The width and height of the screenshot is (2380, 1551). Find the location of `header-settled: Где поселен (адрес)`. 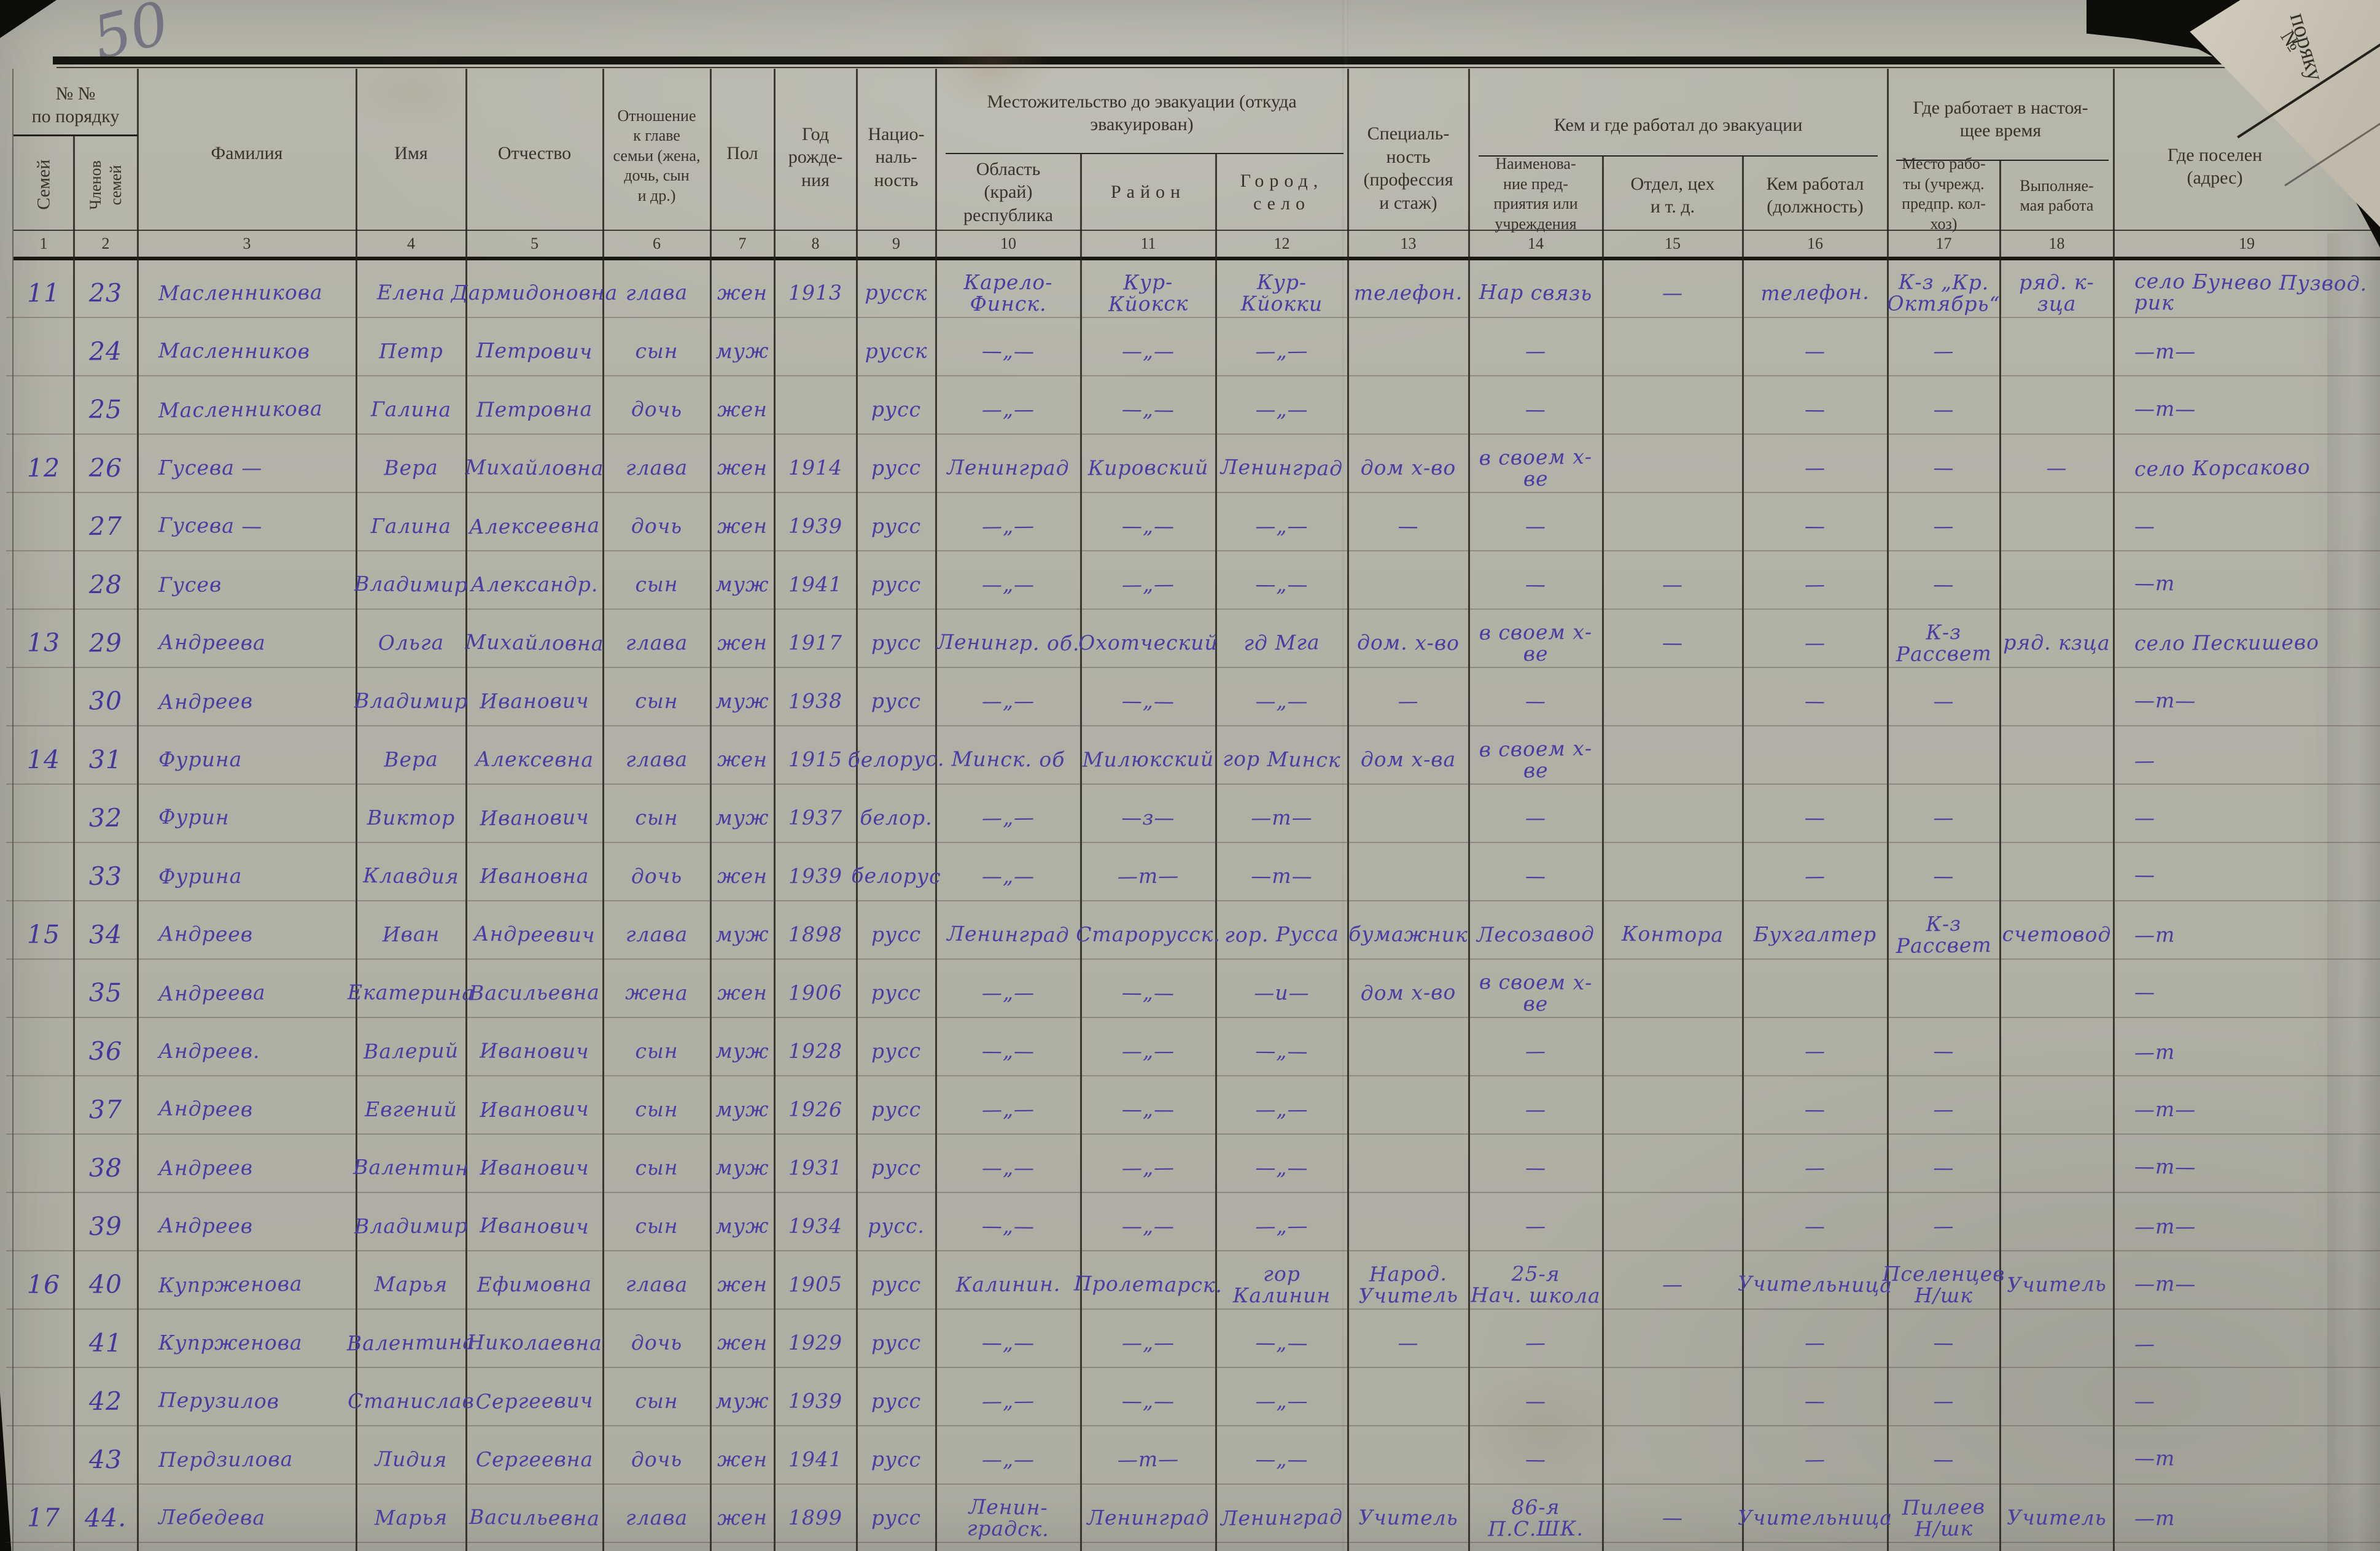

header-settled: Где поселен (адрес) is located at coordinates (2215, 166).